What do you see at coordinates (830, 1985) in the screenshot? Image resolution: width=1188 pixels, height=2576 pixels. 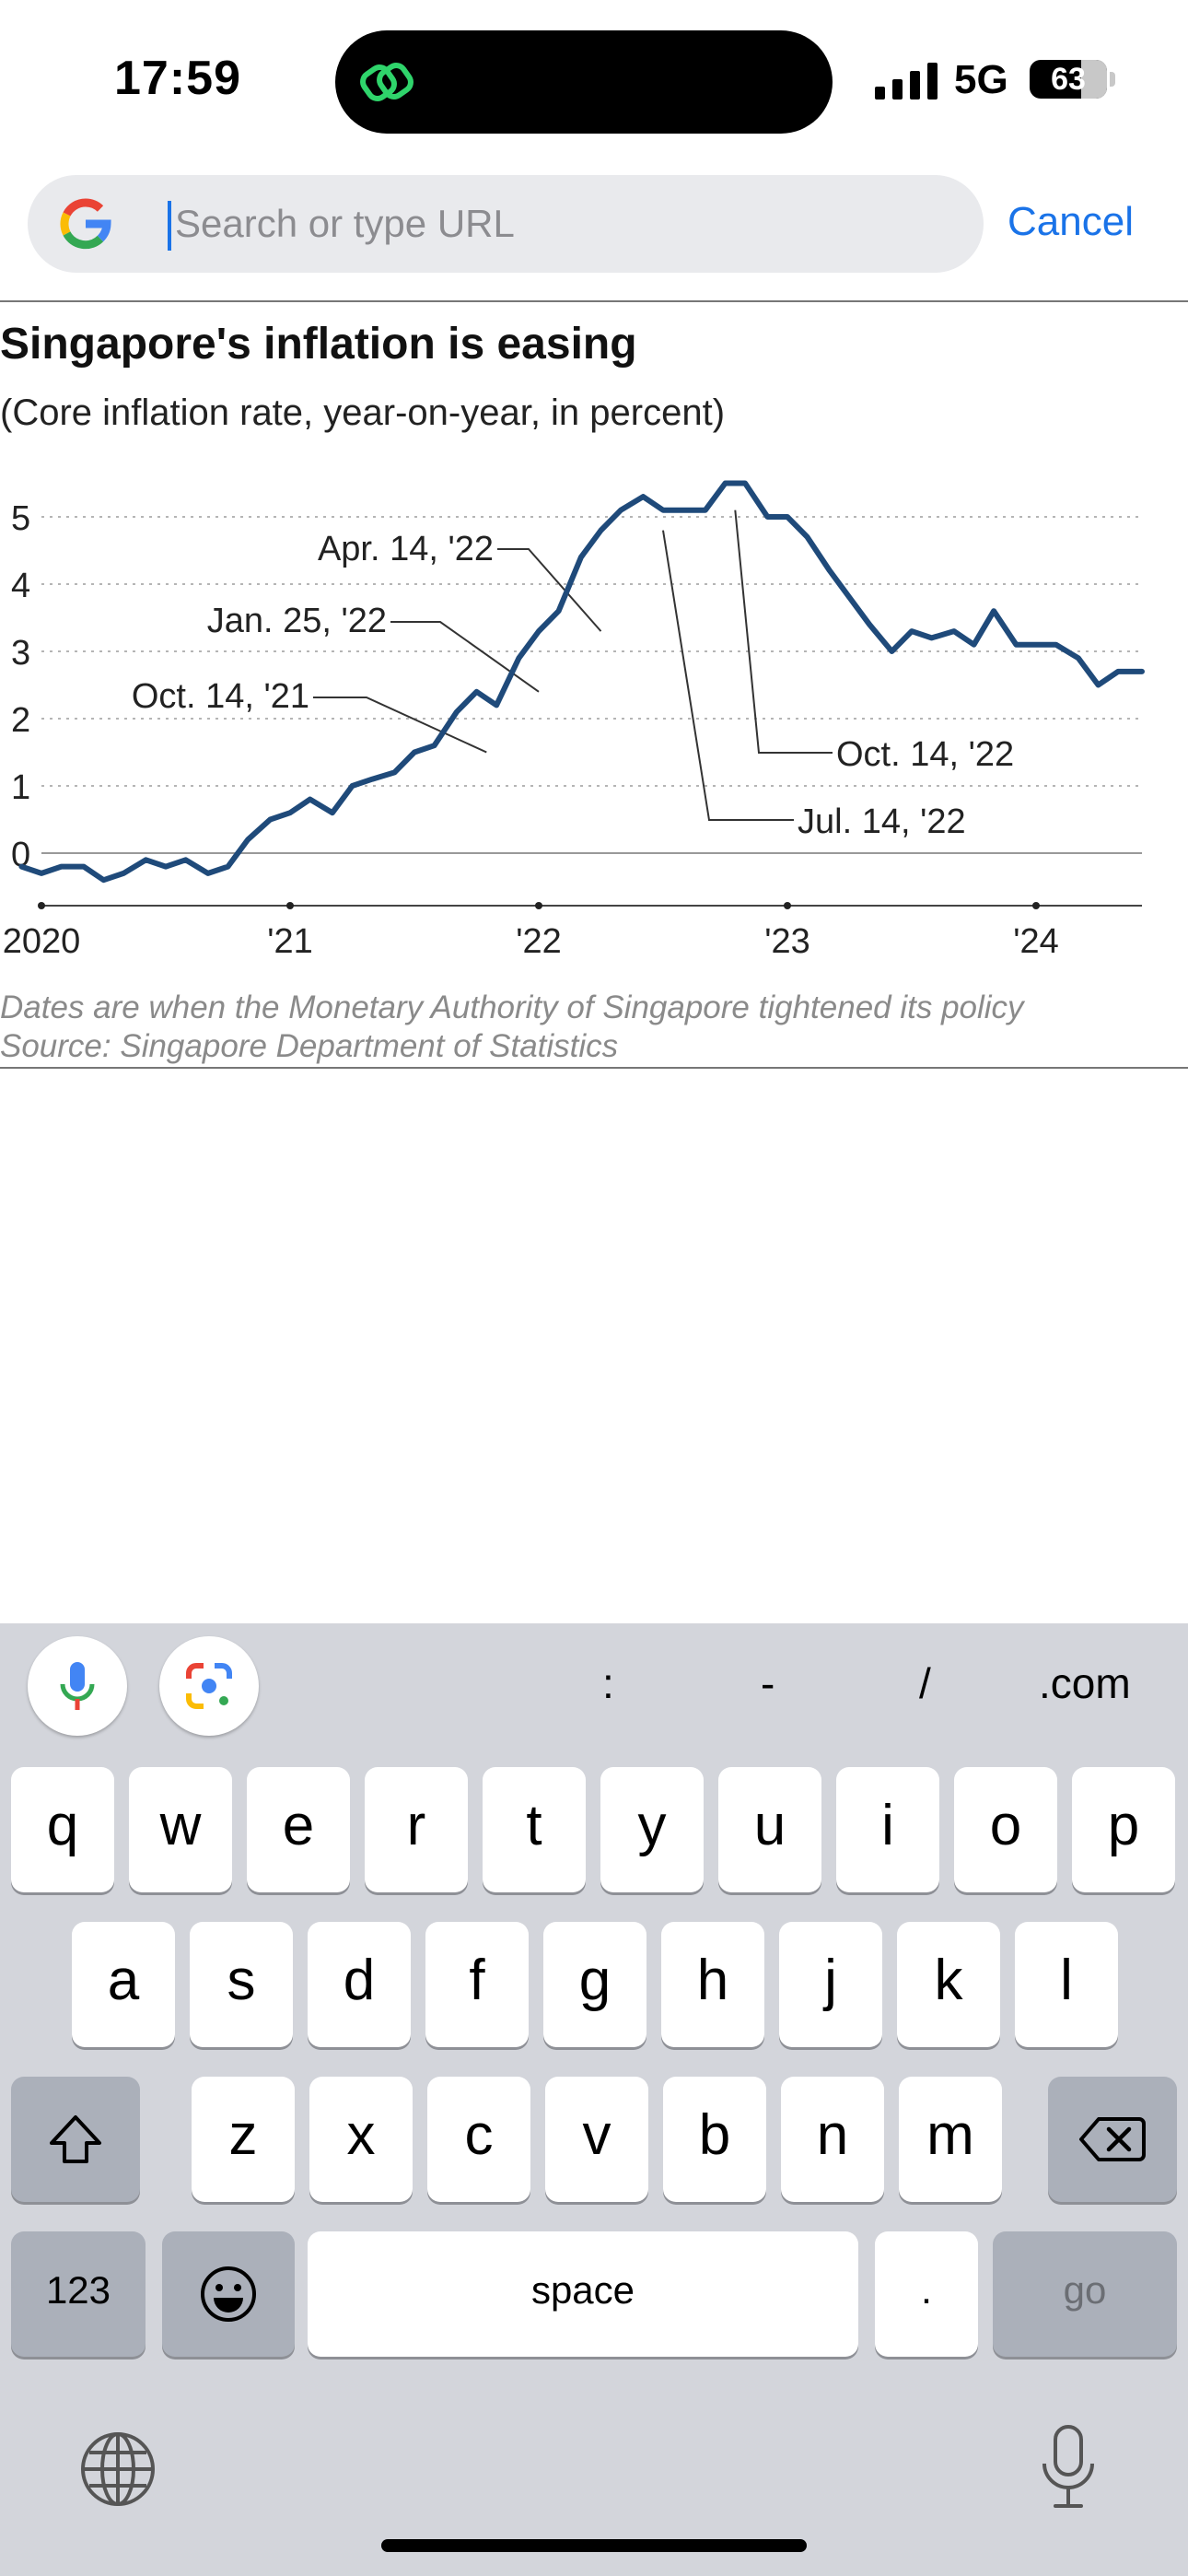 I see `key-j: j` at bounding box center [830, 1985].